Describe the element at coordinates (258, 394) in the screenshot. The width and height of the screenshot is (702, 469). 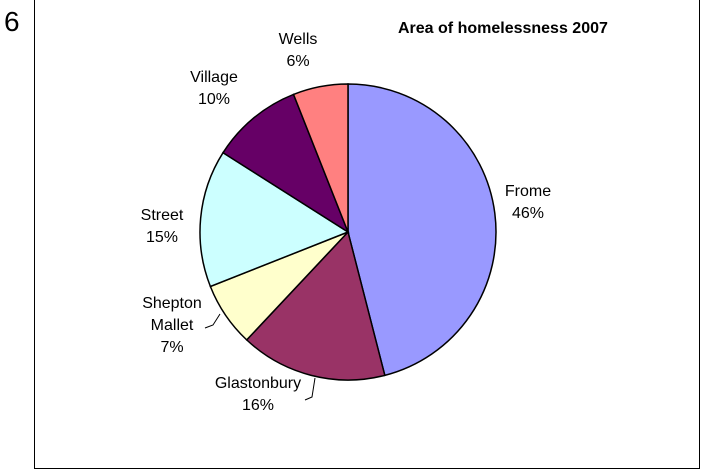
I see `slice-label-glastonbury: Glastonbury 16%` at that location.